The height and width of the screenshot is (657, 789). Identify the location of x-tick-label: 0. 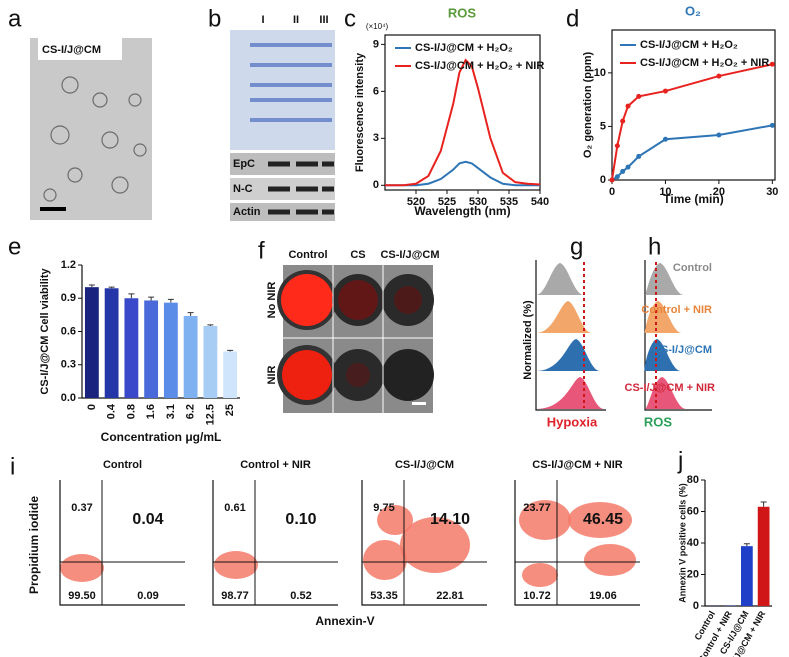
(612, 192).